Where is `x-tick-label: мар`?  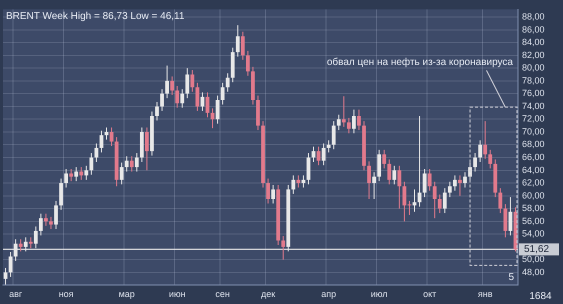
x-tick-label: мар is located at coordinates (126, 294).